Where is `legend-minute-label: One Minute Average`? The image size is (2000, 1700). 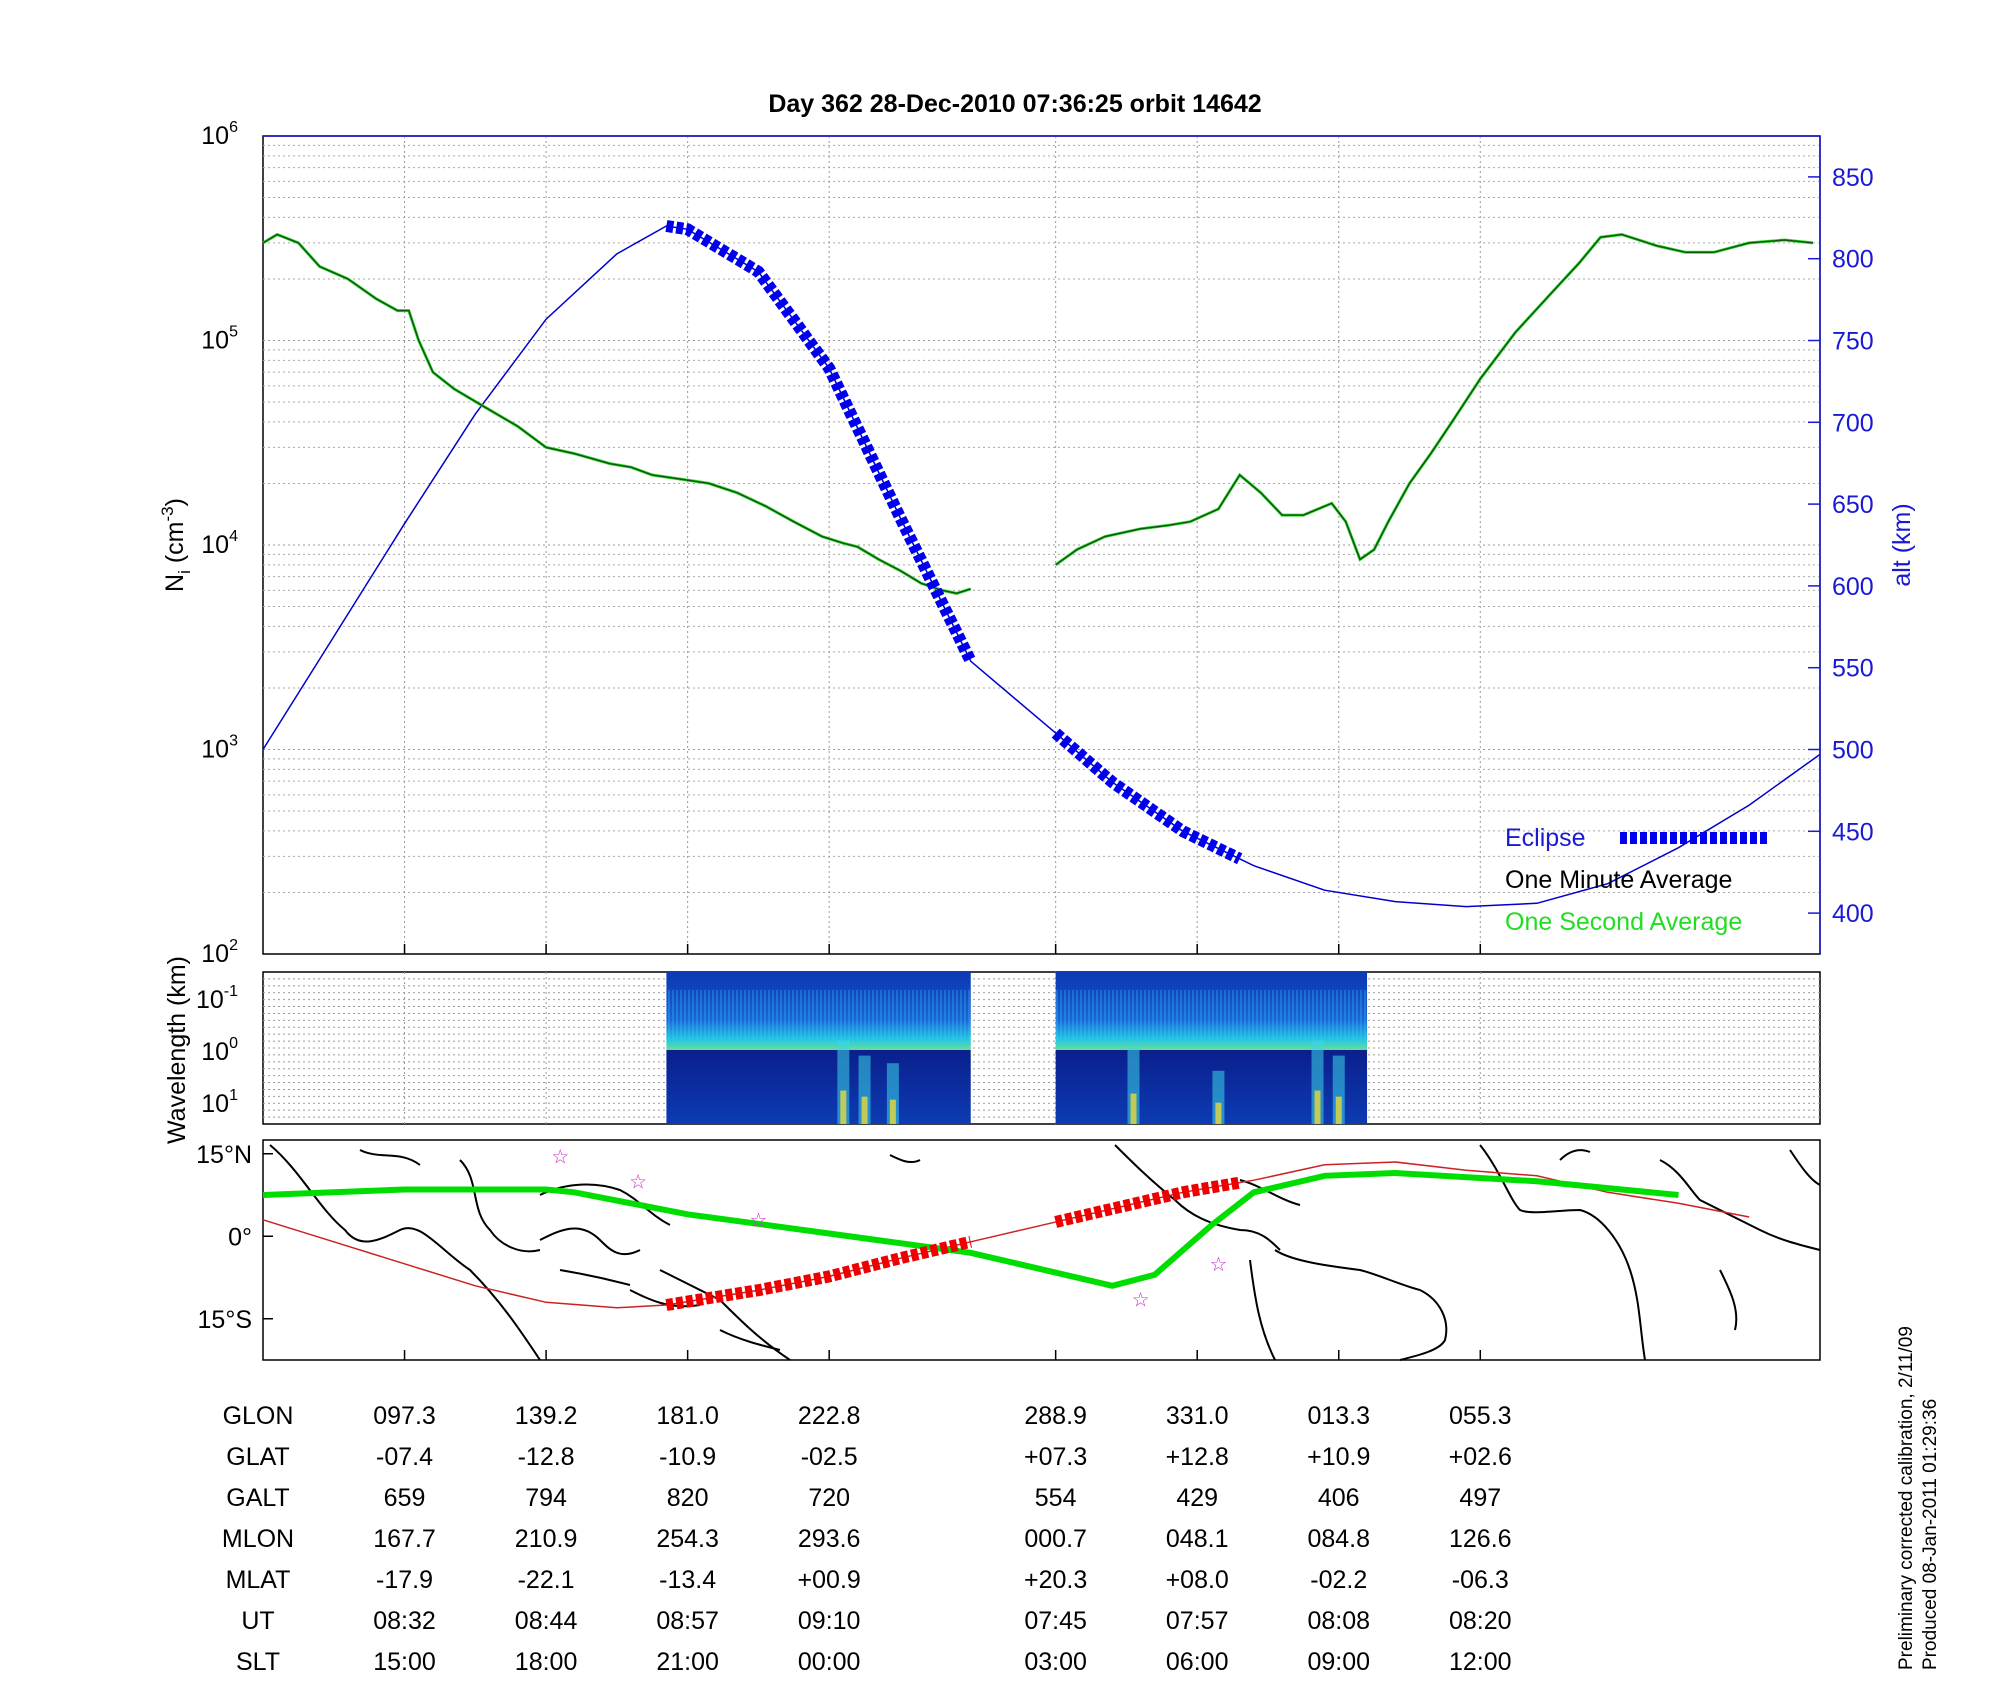 legend-minute-label: One Minute Average is located at coordinates (1618, 880).